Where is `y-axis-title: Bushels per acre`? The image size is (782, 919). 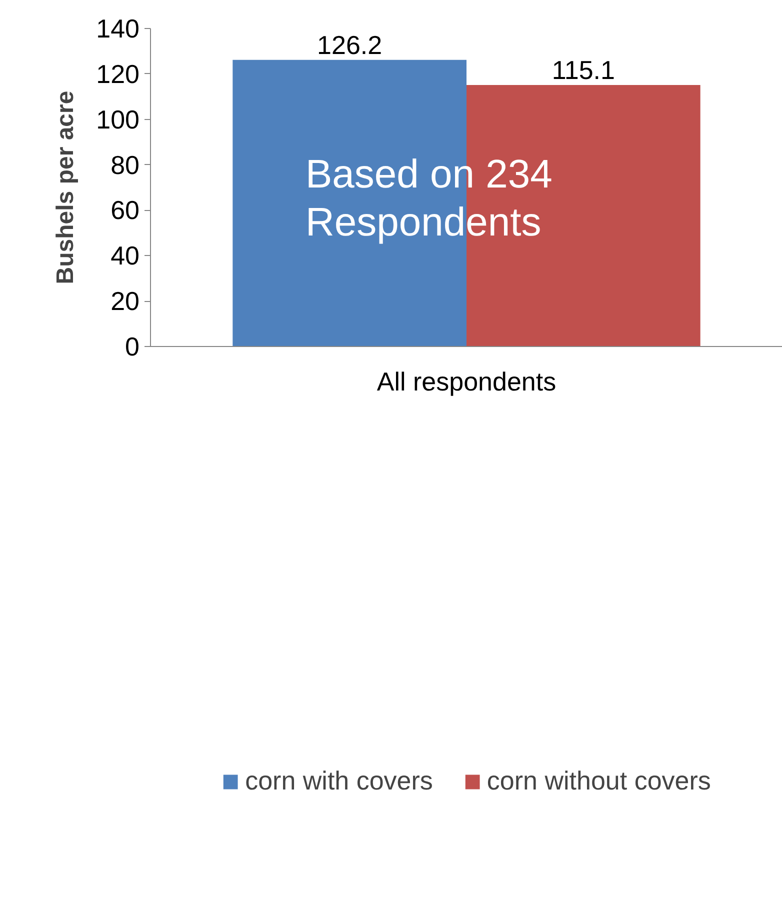
y-axis-title: Bushels per acre is located at coordinates (66, 187).